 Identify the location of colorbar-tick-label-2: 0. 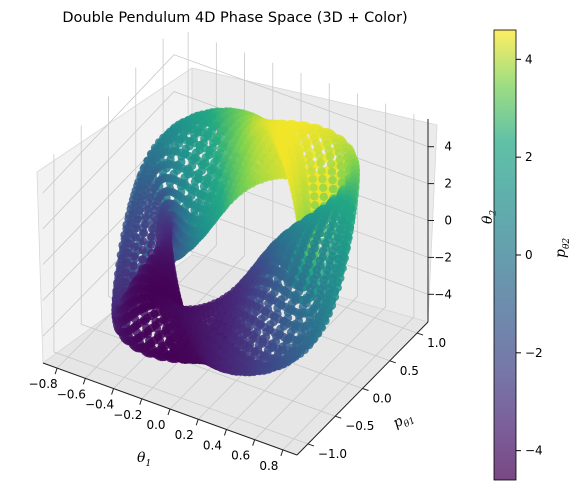
(529, 255).